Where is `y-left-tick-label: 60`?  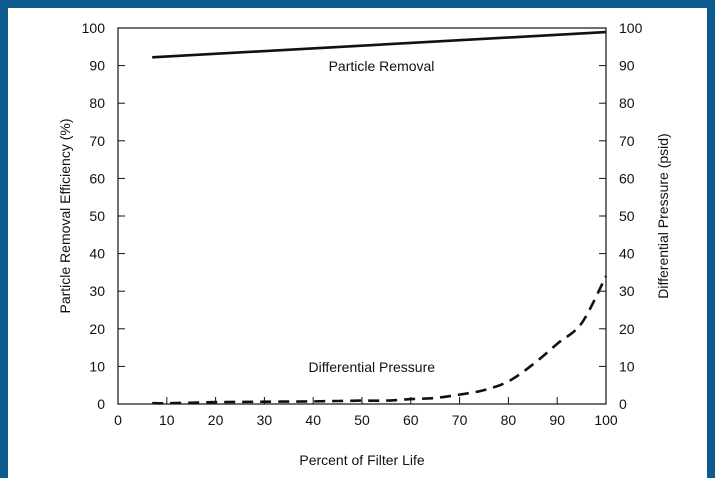 y-left-tick-label: 60 is located at coordinates (97, 178).